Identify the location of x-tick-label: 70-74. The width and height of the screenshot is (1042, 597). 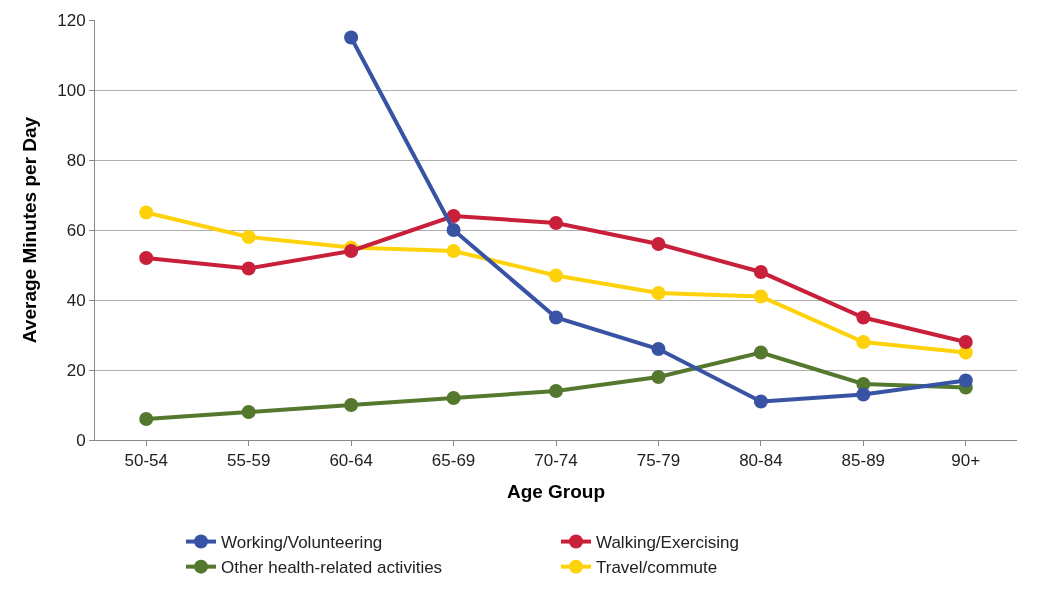
(556, 461).